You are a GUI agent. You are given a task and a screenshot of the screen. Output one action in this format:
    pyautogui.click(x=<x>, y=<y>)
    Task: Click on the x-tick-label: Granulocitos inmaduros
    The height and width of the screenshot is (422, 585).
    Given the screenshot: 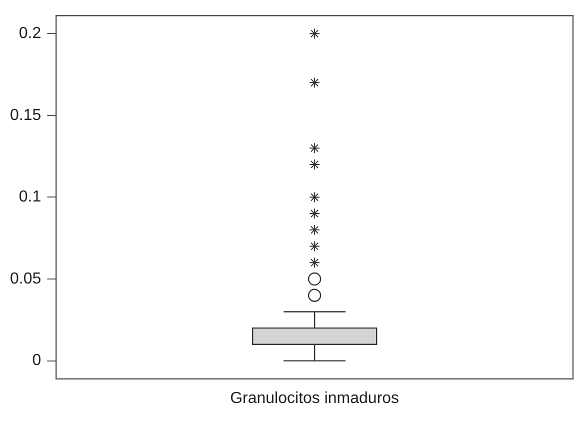 What is the action you would take?
    pyautogui.click(x=315, y=398)
    